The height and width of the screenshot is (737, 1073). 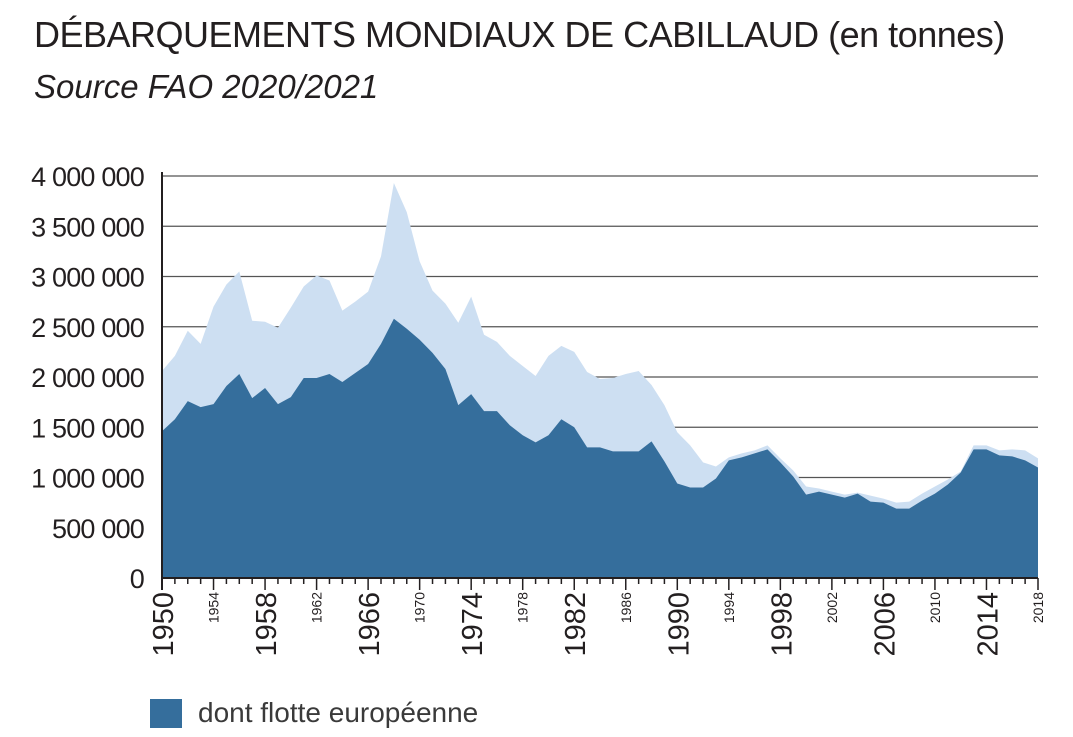 What do you see at coordinates (87, 378) in the screenshot?
I see `y-tick-label: 2 000 000` at bounding box center [87, 378].